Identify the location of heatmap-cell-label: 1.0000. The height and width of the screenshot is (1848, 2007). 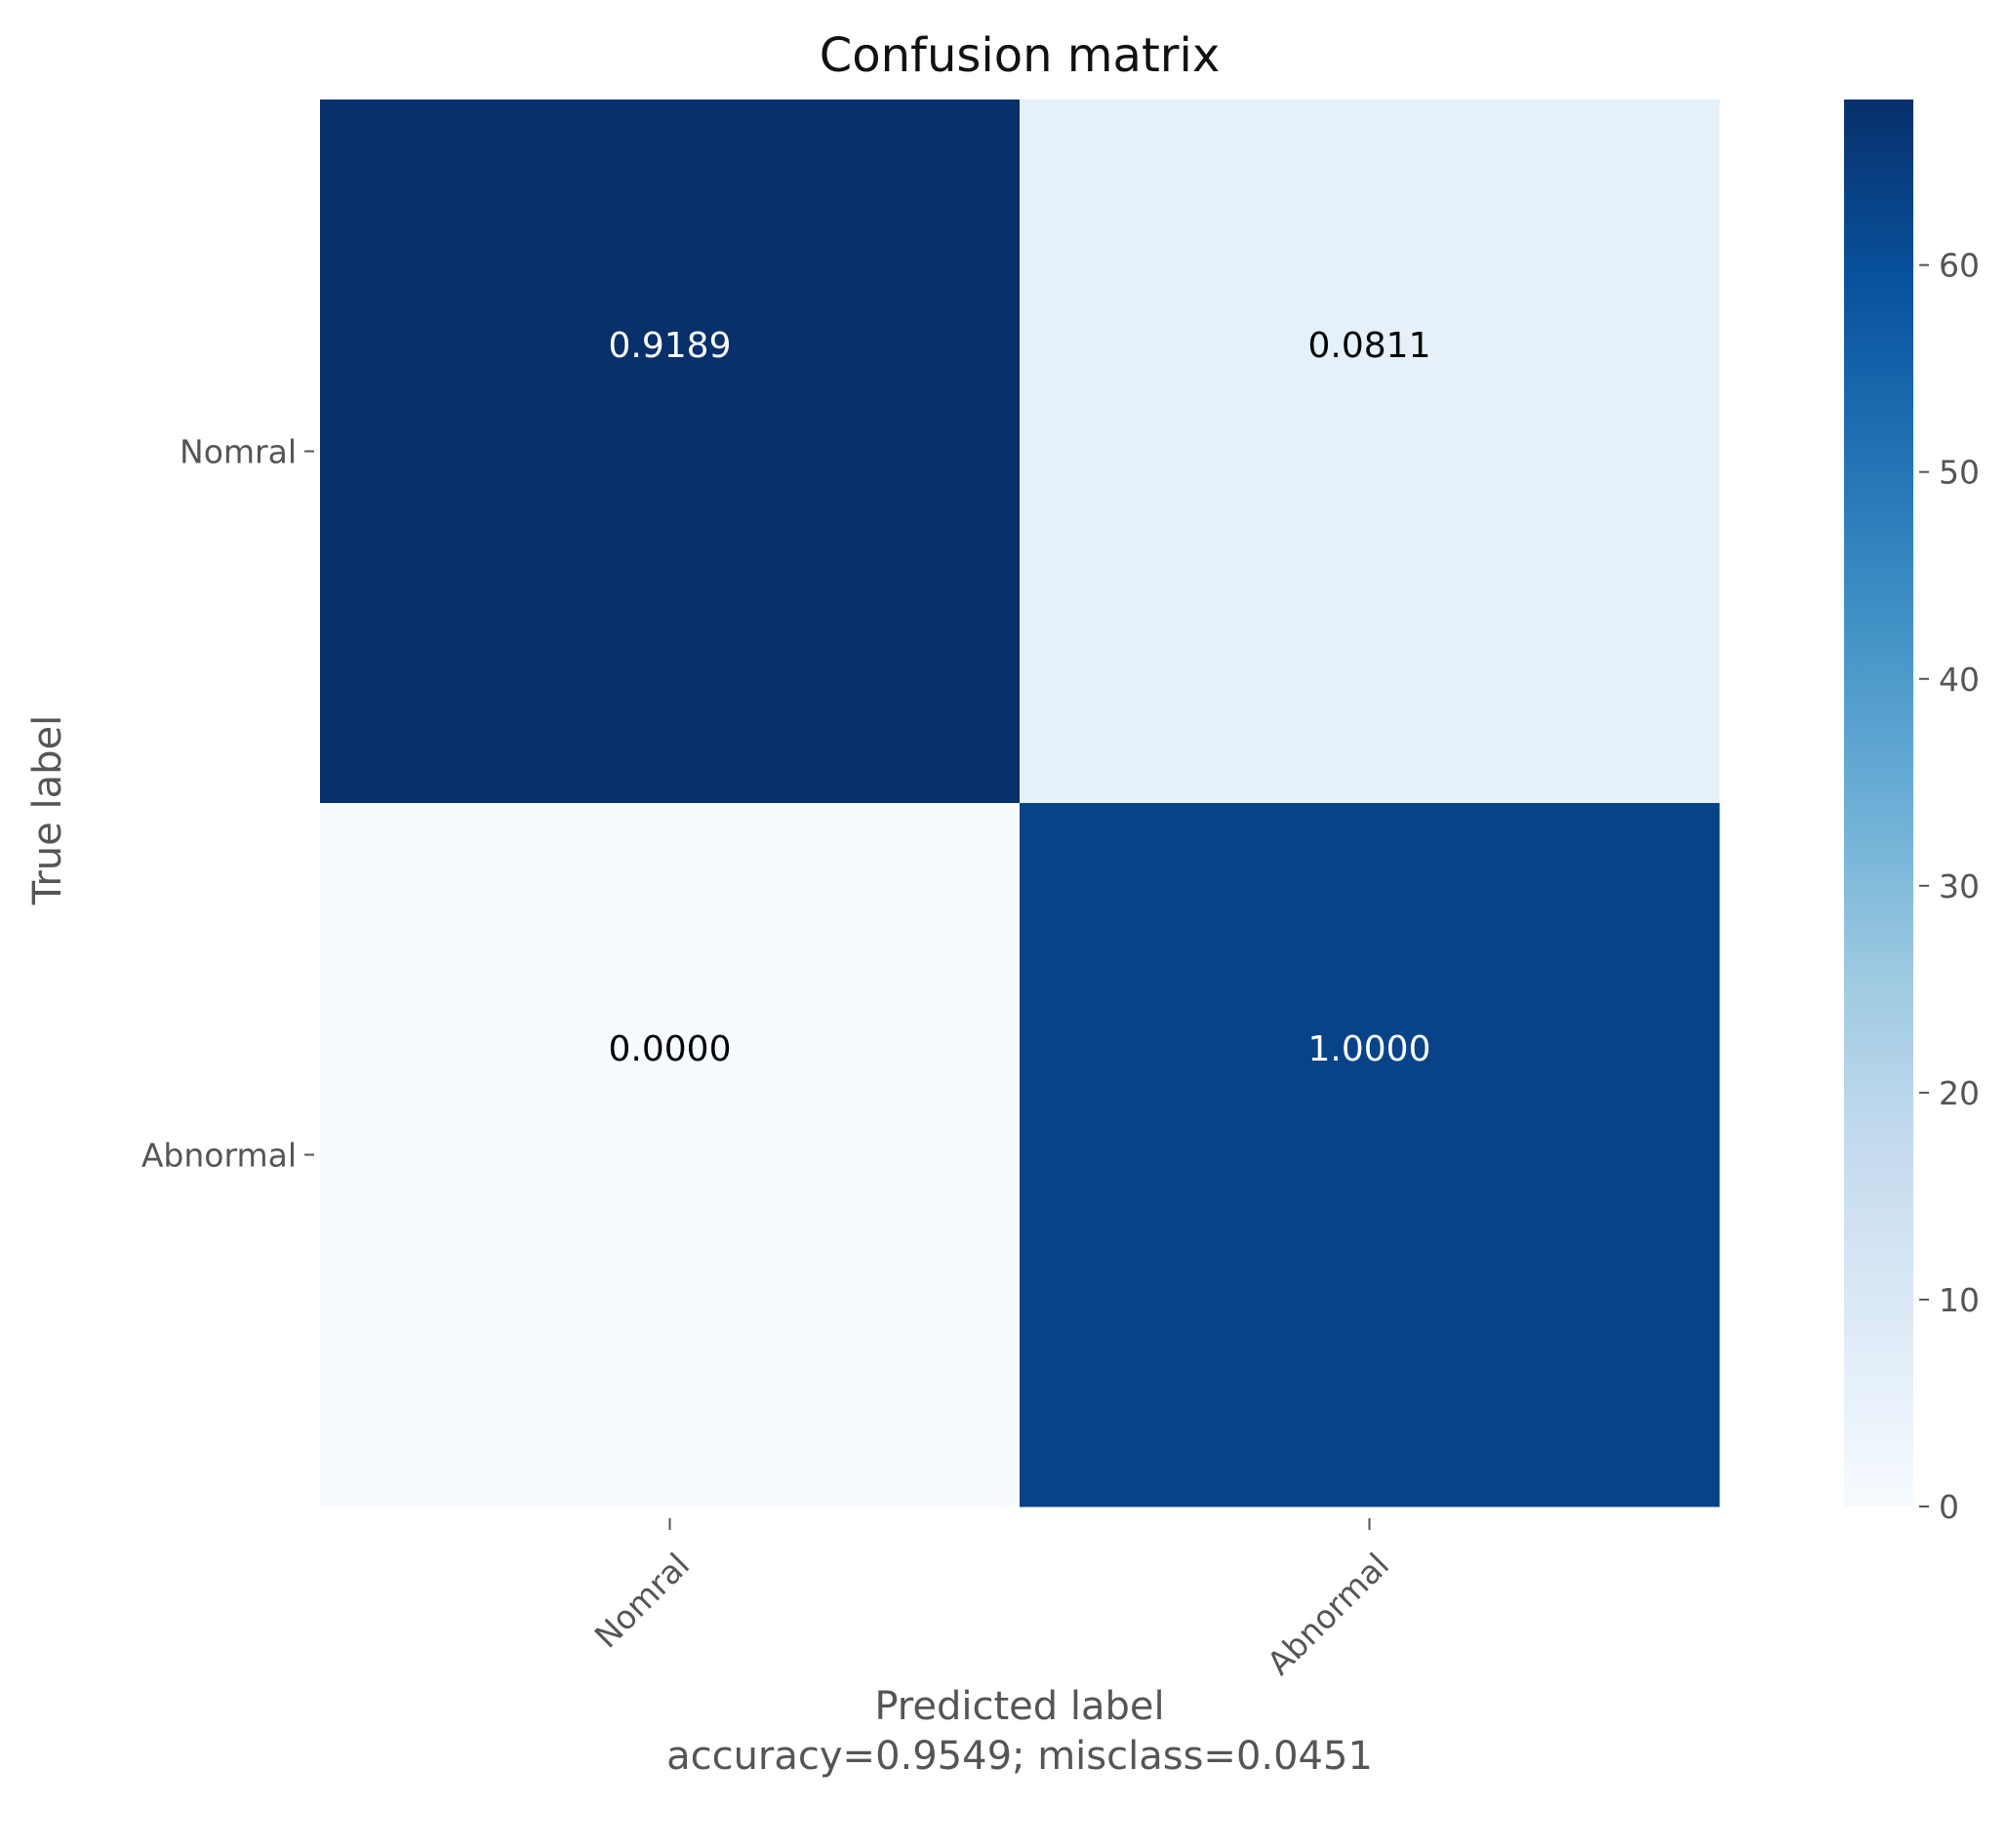
(1369, 1049).